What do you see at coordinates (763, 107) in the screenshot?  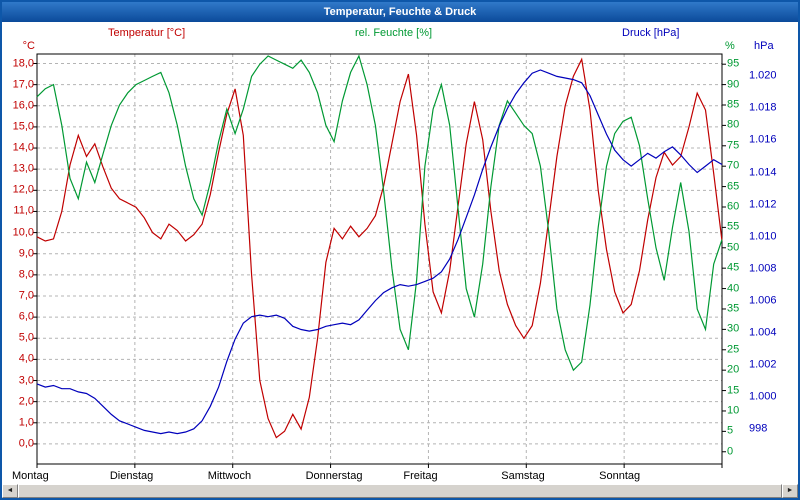 I see `pressure-tick-label: 1.018` at bounding box center [763, 107].